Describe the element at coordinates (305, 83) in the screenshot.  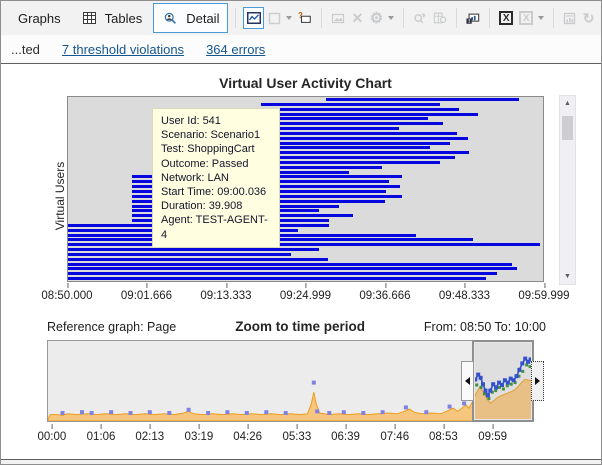
I see `main-chart-title: Virtual User Activity Chart` at that location.